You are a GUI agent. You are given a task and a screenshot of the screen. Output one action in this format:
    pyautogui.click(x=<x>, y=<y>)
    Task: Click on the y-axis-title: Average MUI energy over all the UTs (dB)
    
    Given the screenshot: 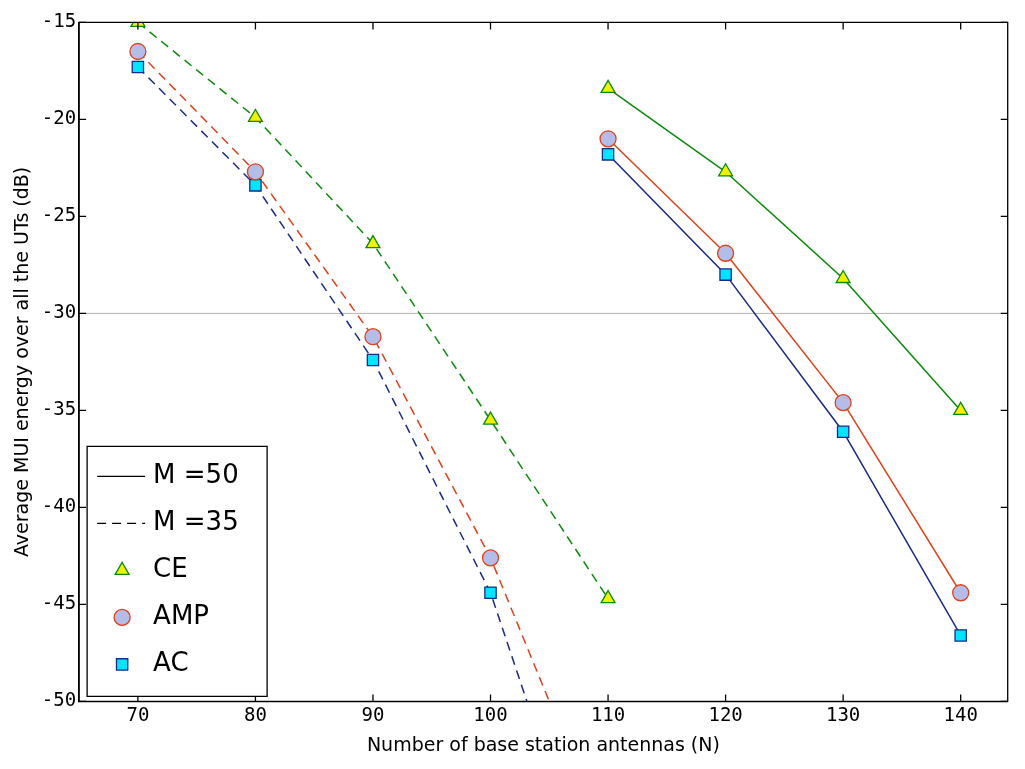 What is the action you would take?
    pyautogui.click(x=21, y=362)
    